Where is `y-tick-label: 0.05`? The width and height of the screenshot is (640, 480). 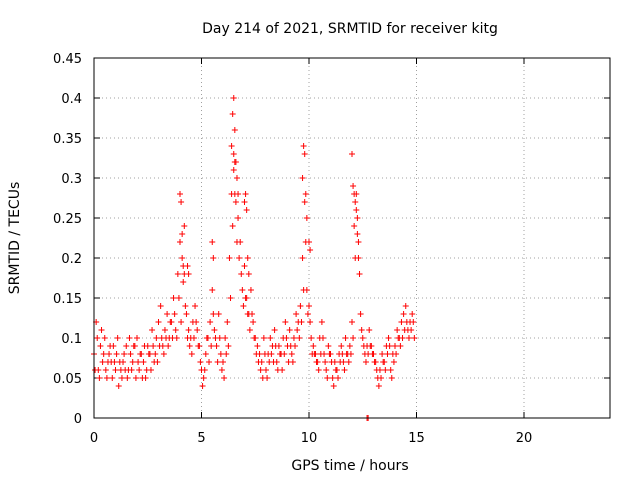 y-tick-label: 0.05 is located at coordinates (67, 379).